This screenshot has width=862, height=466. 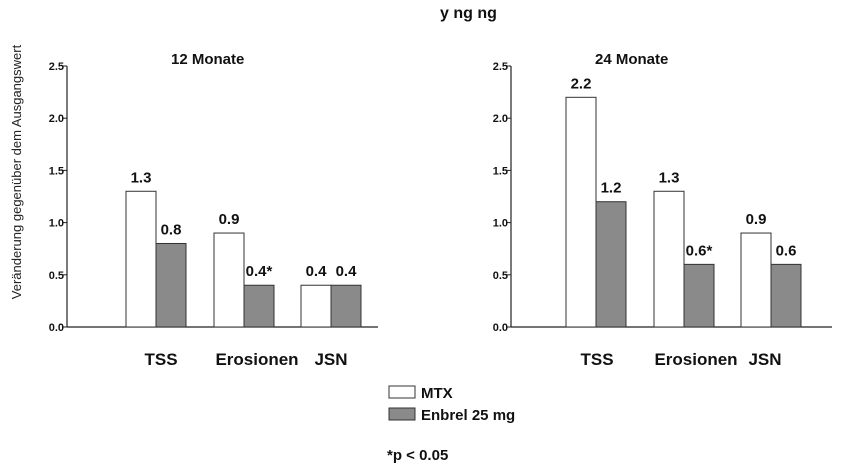 What do you see at coordinates (631, 59) in the screenshot?
I see `panel-title: 24 Monate` at bounding box center [631, 59].